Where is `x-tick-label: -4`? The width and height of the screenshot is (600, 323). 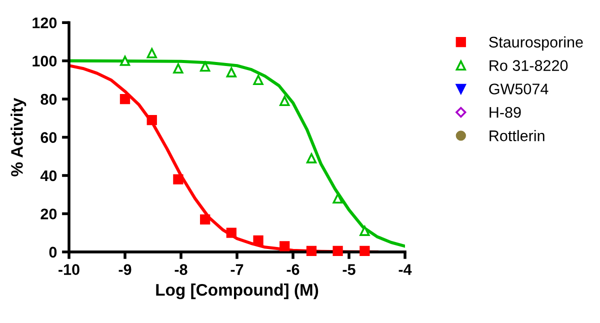
x-tick-label: -4 is located at coordinates (405, 269).